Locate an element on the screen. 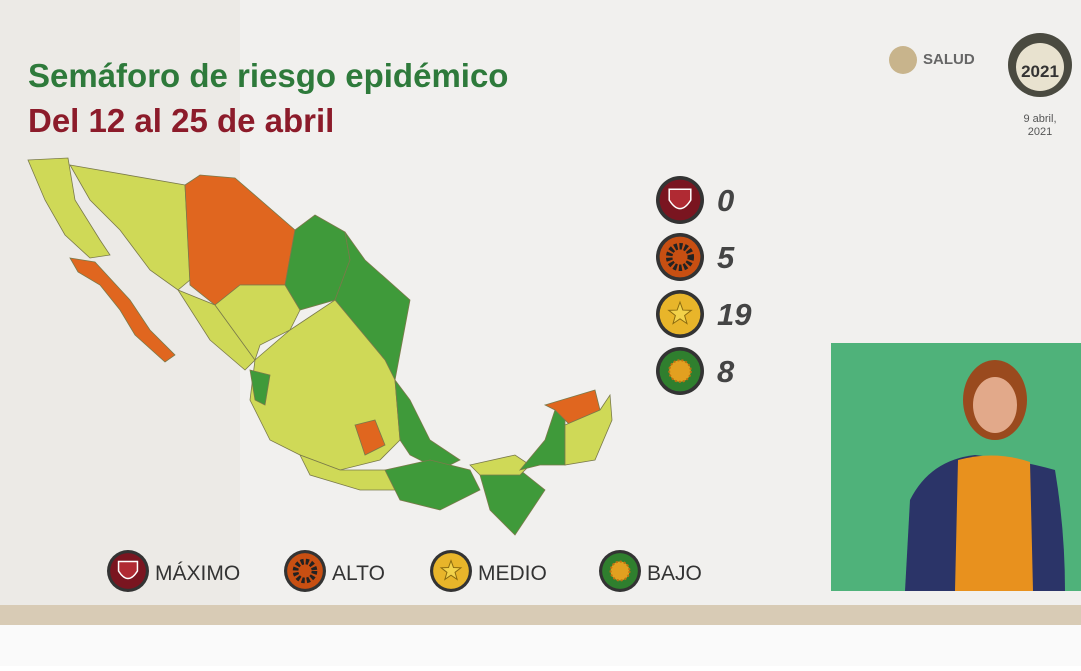 The width and height of the screenshot is (1081, 671). count: 19 is located at coordinates (734, 314).